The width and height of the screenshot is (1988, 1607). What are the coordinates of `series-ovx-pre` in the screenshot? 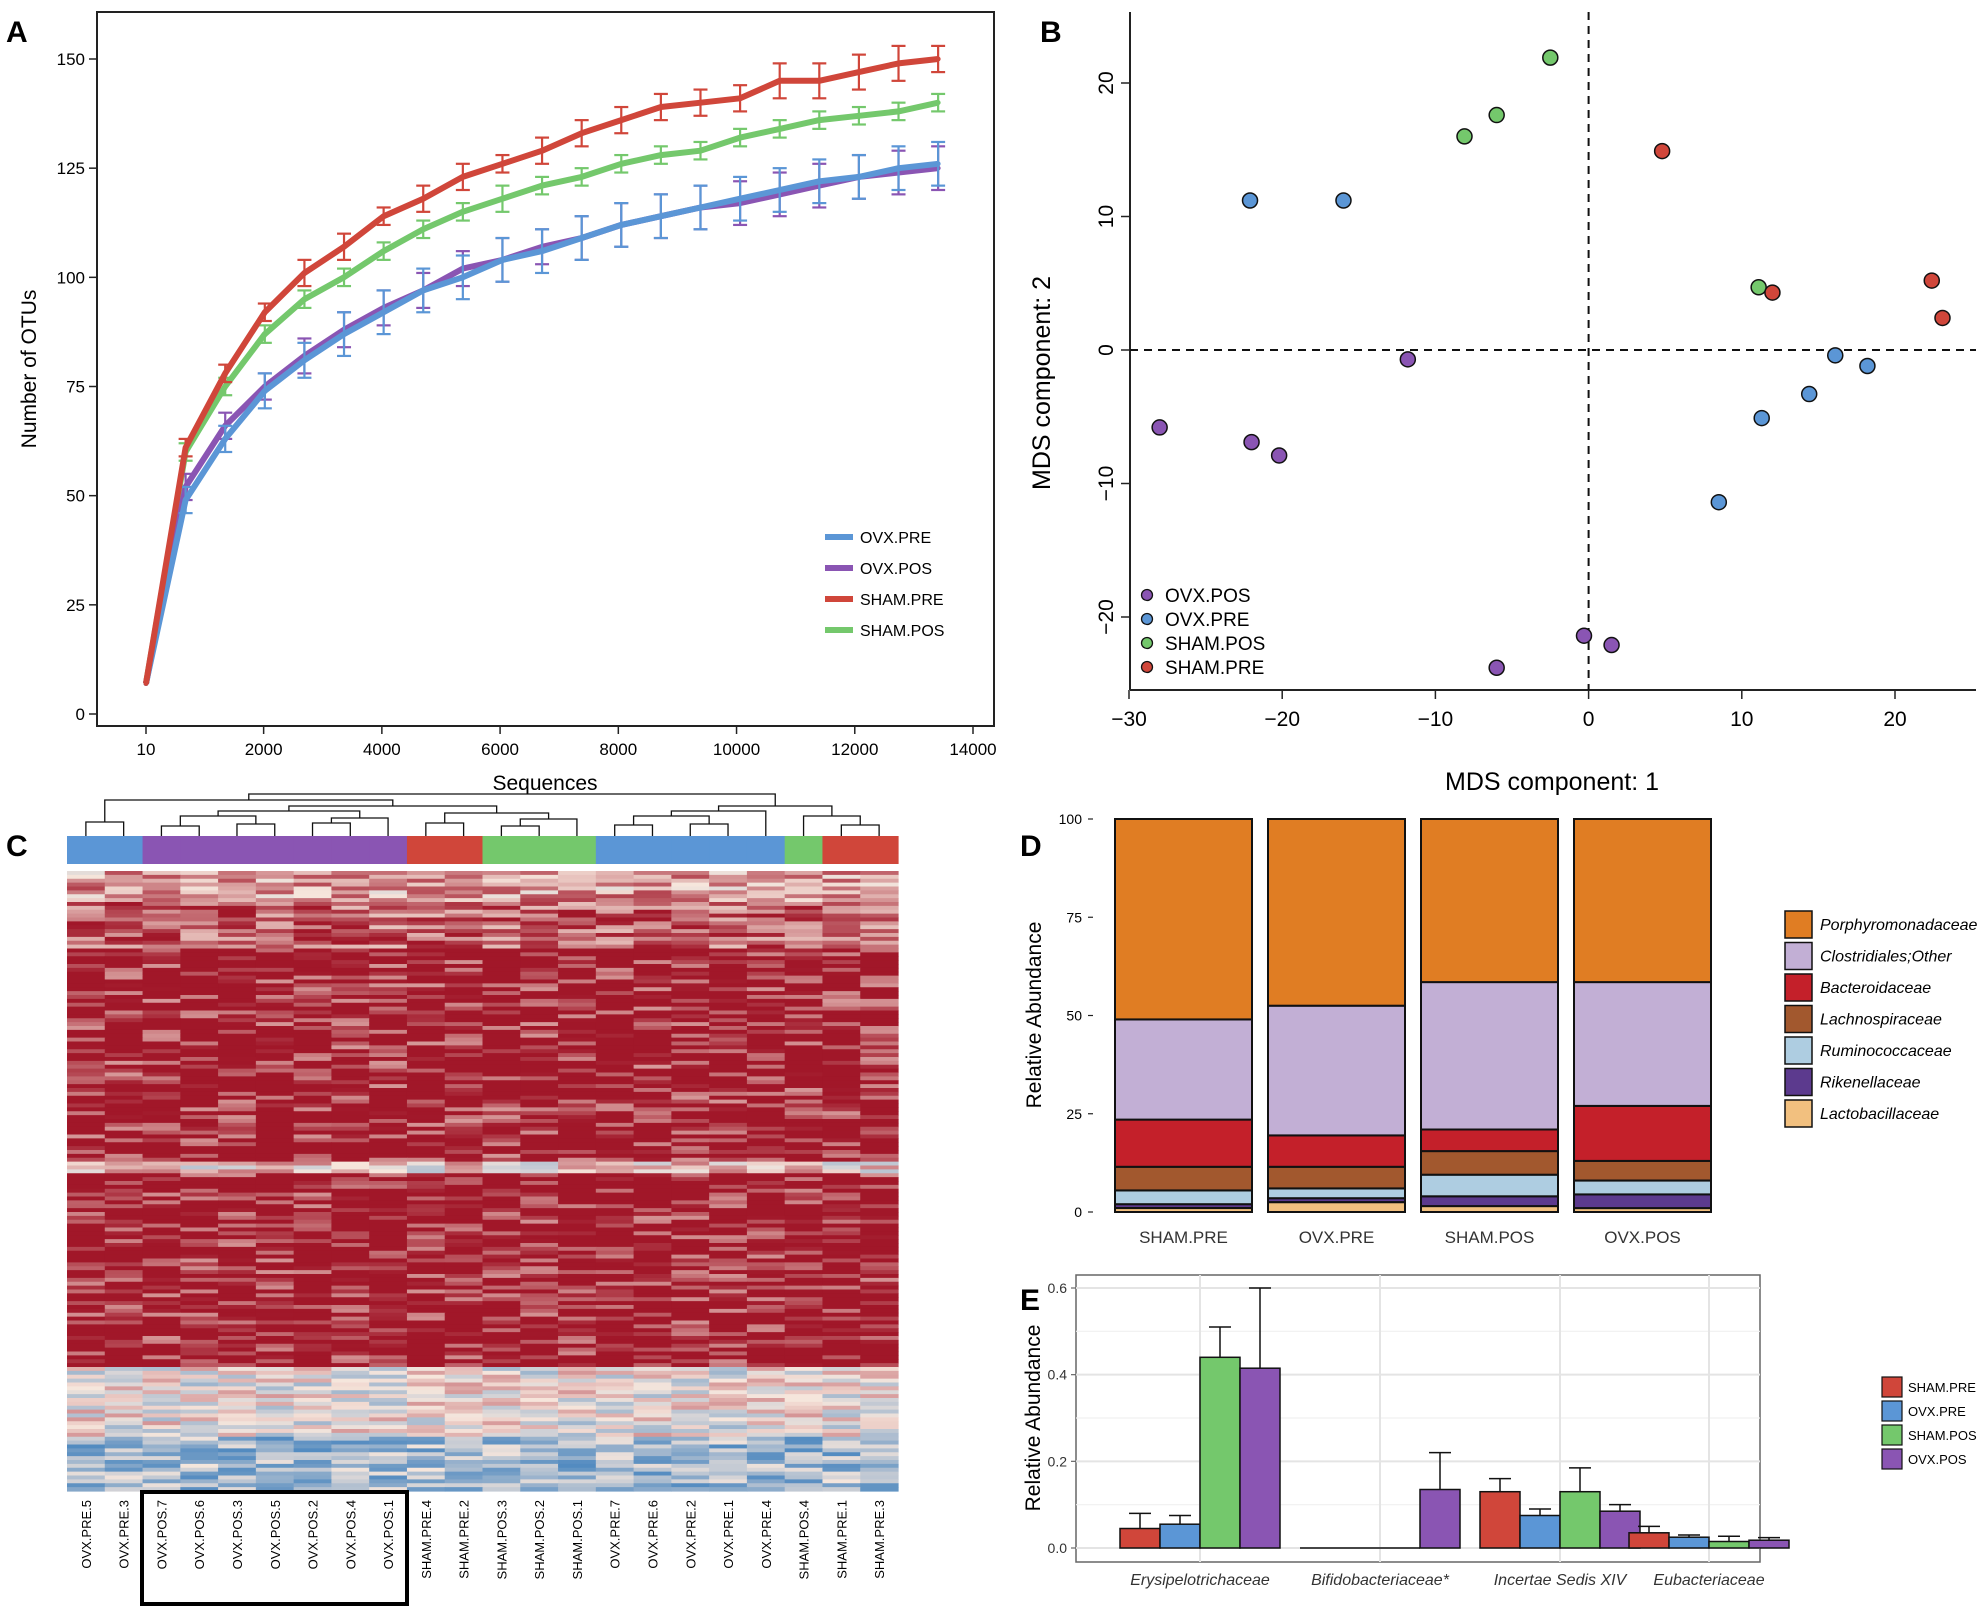 It's located at (1558, 351).